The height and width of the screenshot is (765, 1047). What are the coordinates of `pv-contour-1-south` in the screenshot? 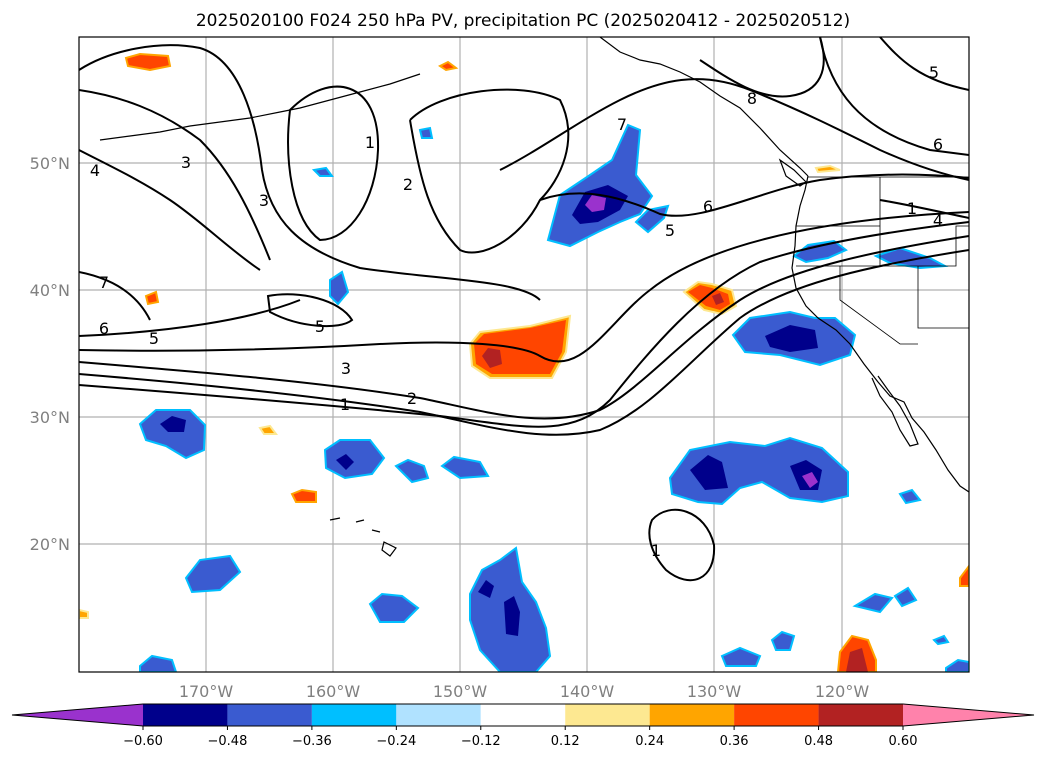 It's located at (682, 545).